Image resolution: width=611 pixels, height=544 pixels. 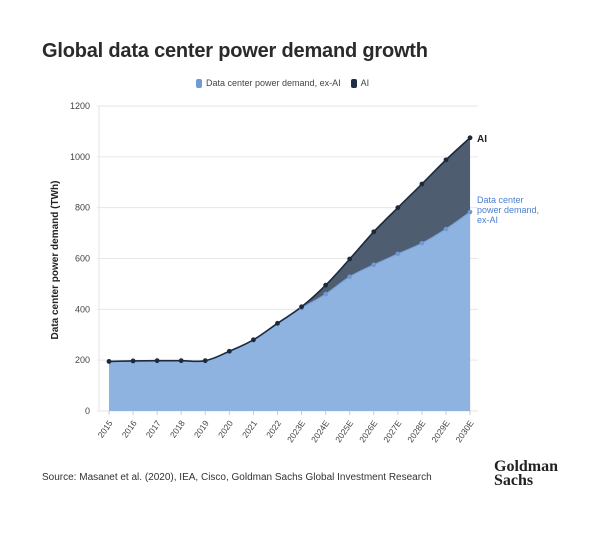 What do you see at coordinates (365, 83) in the screenshot?
I see `legend-label-ai: AI` at bounding box center [365, 83].